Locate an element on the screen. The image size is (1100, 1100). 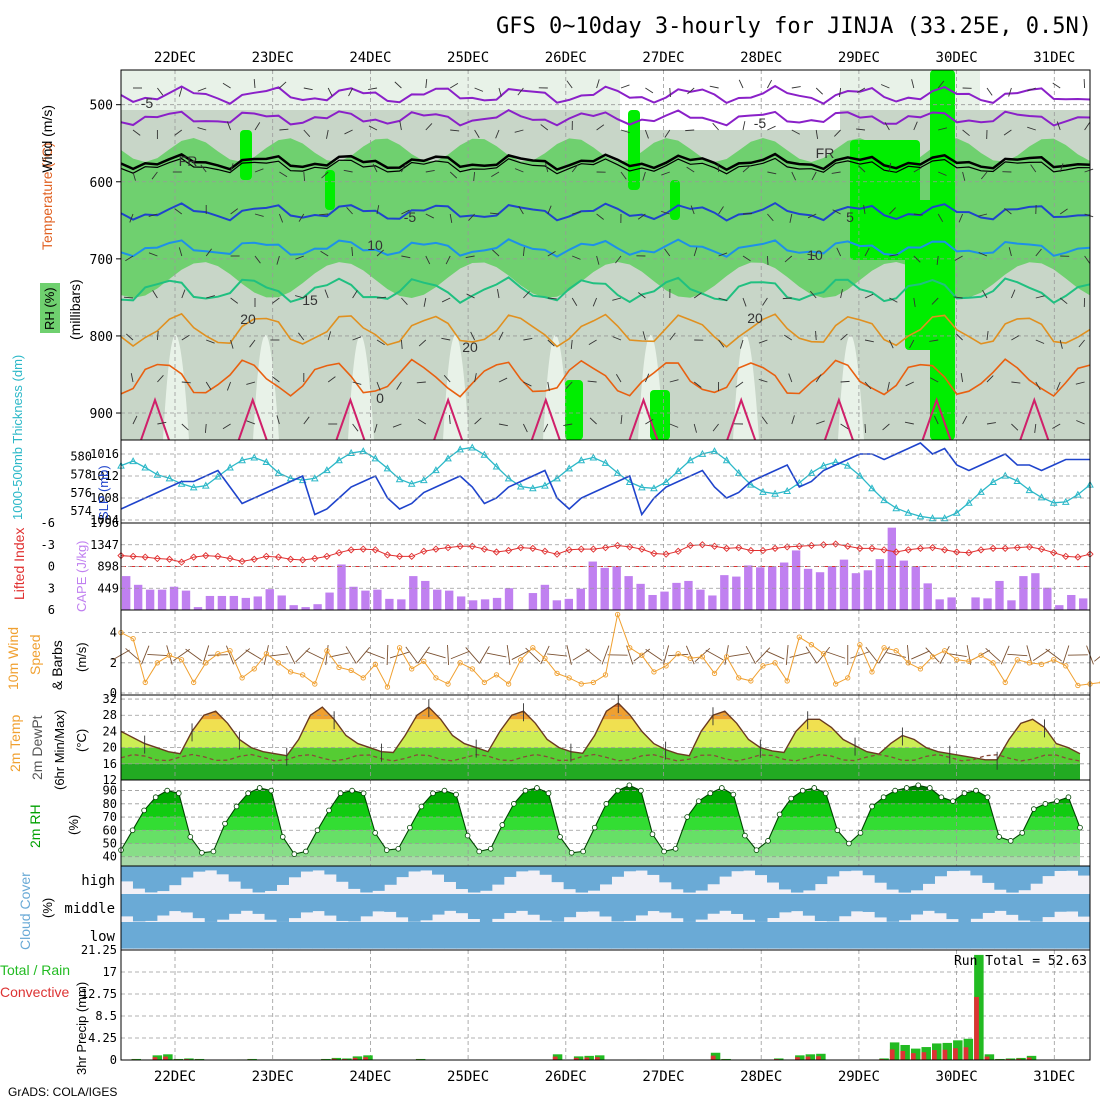
y-tick-label: 898 is located at coordinates (108, 567).